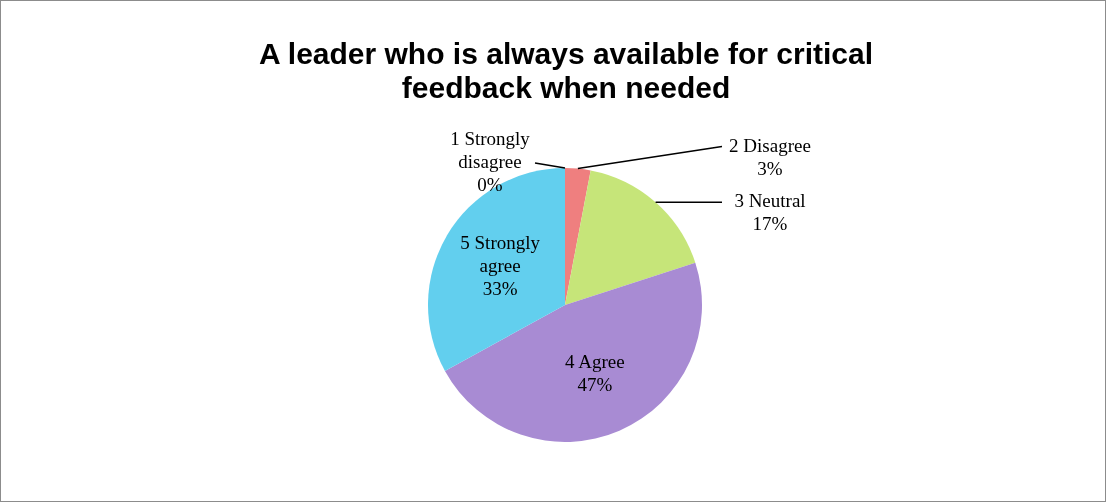 The image size is (1106, 502). Describe the element at coordinates (490, 184) in the screenshot. I see `text: 0%` at that location.